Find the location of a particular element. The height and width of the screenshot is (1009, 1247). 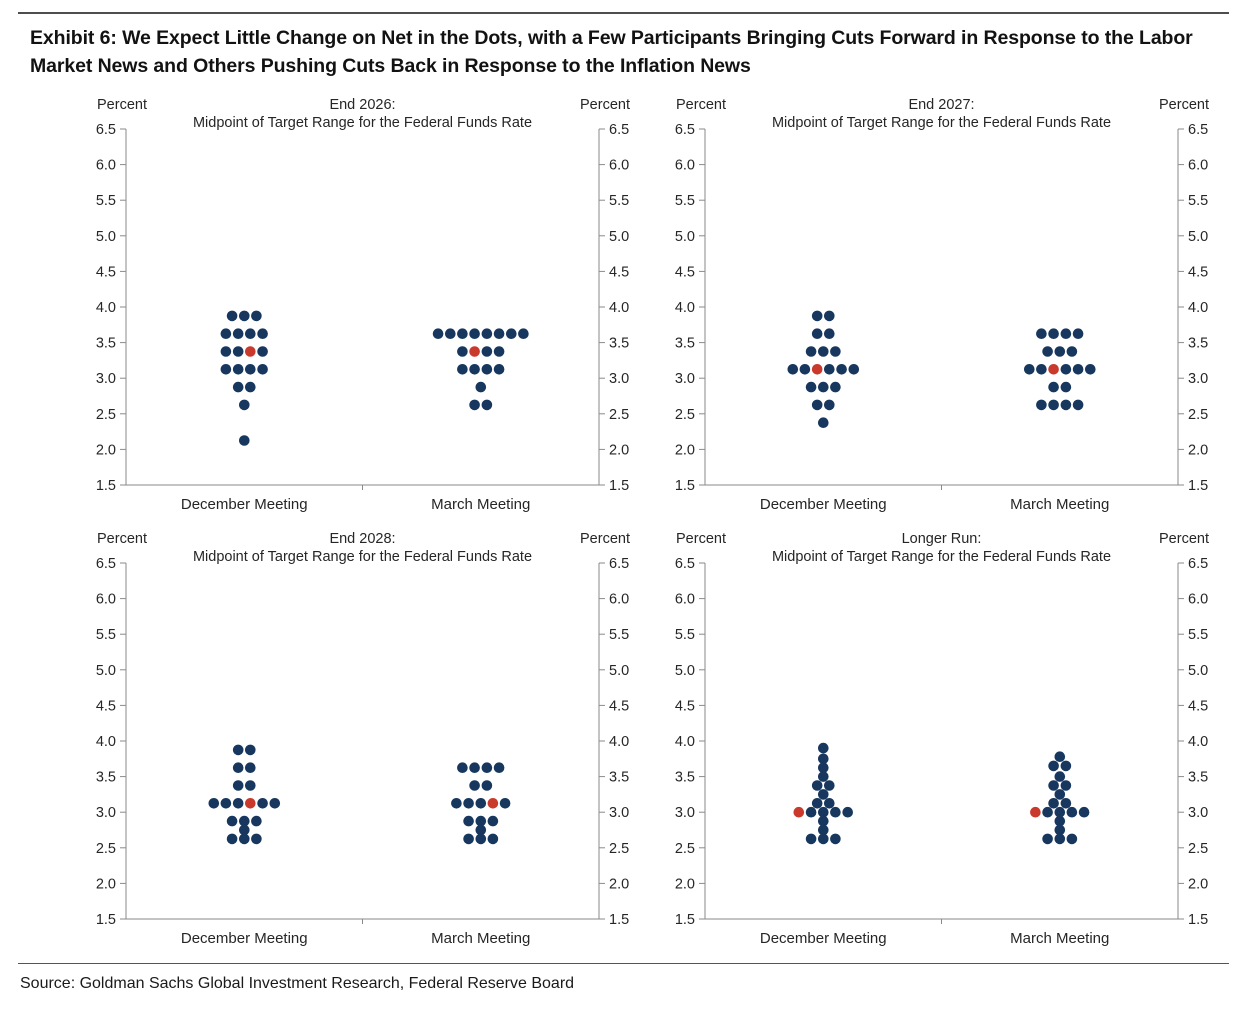

y-tick-label-right: 1.5 is located at coordinates (619, 486).